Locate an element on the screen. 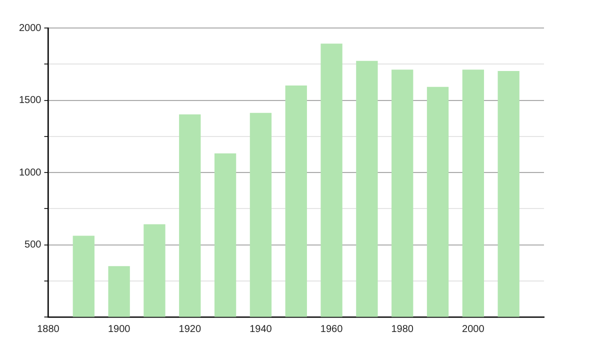  x-tick-label: 2000 is located at coordinates (473, 329).